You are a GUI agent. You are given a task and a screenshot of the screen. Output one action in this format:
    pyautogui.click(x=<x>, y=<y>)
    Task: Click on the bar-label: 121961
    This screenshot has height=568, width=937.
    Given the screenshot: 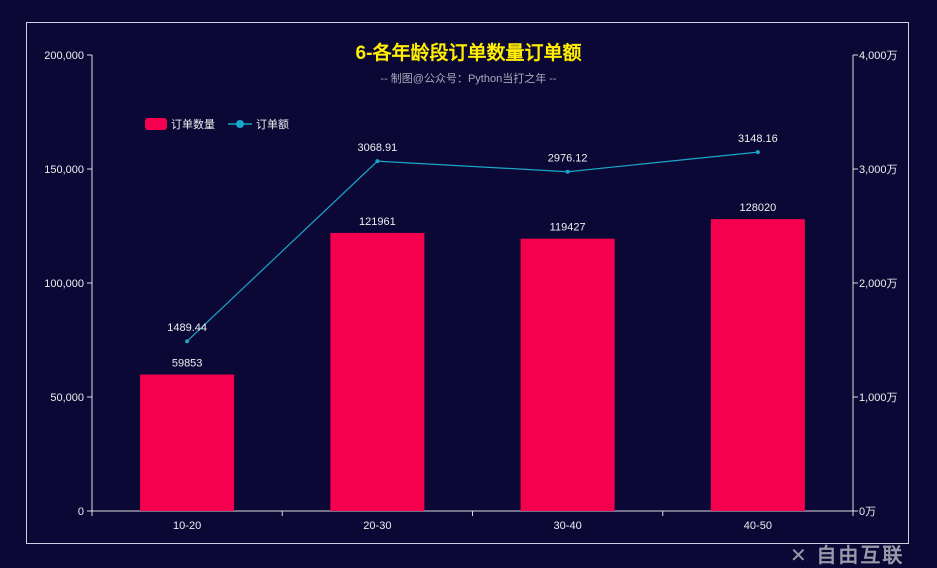 What is the action you would take?
    pyautogui.click(x=377, y=222)
    